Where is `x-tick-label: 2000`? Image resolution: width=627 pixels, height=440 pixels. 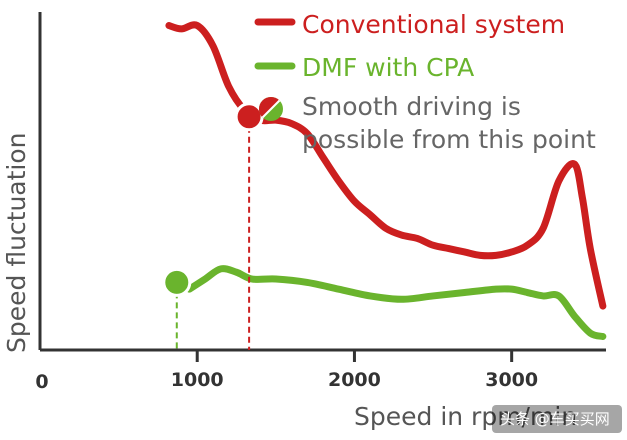 x-tick-label: 2000 is located at coordinates (354, 380).